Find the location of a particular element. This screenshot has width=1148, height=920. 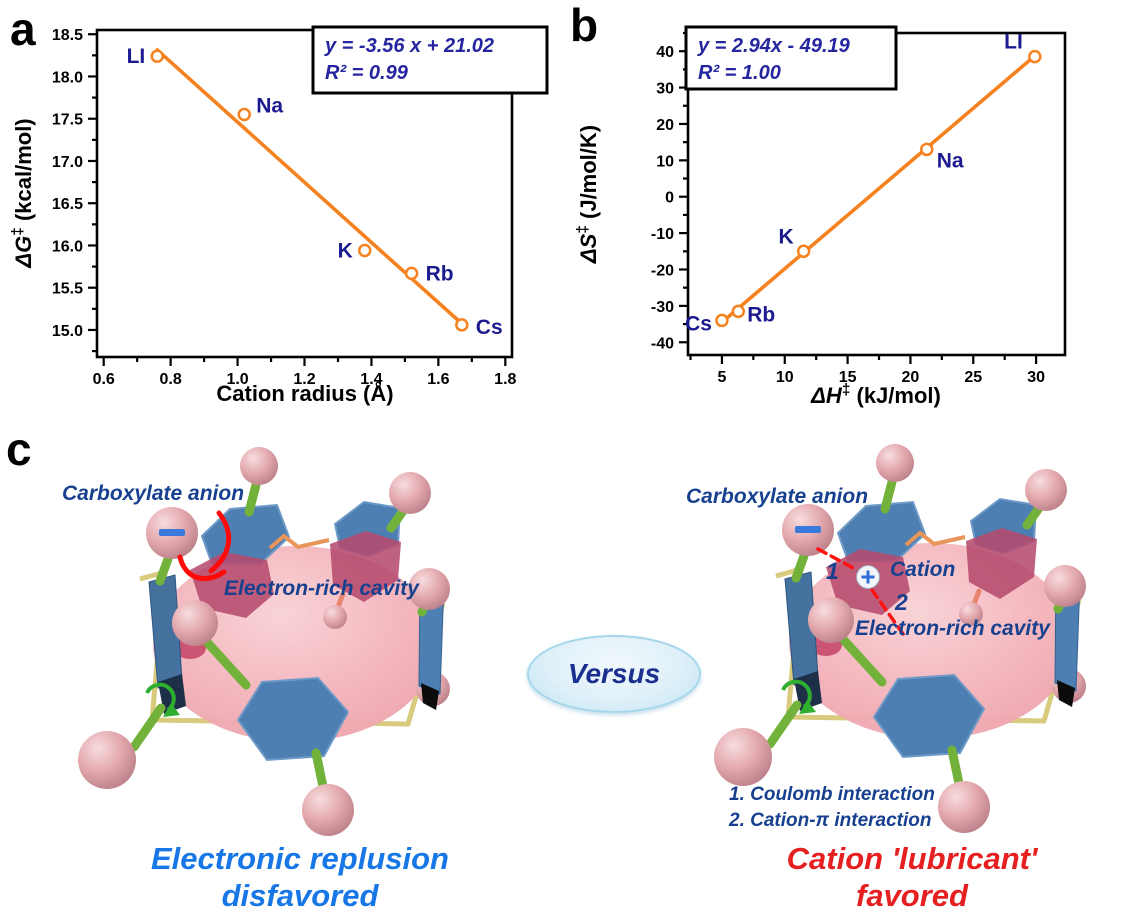

label-interaction-2: 2 is located at coordinates (901, 602).